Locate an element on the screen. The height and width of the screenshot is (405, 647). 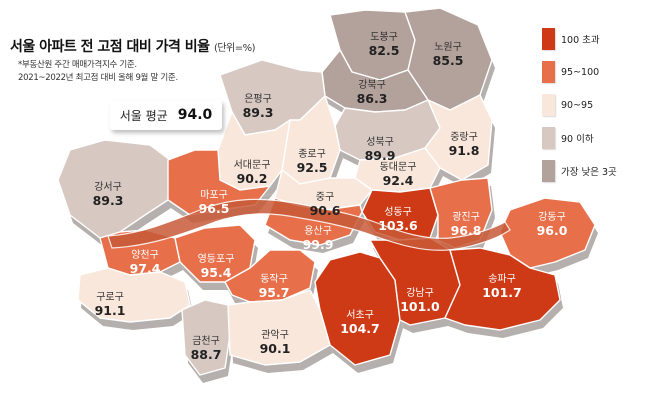
district-value-jungnang: 91.8 is located at coordinates (464, 150).